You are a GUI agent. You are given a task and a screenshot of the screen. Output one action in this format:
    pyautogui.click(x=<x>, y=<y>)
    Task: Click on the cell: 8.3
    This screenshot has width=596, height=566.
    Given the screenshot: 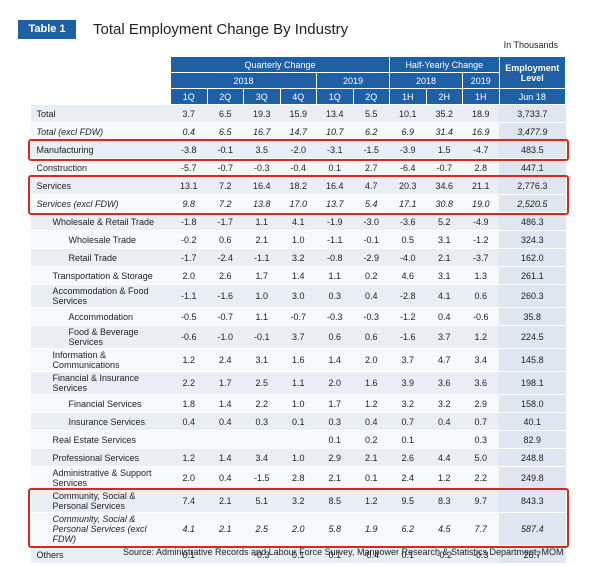 What is the action you would take?
    pyautogui.click(x=444, y=501)
    